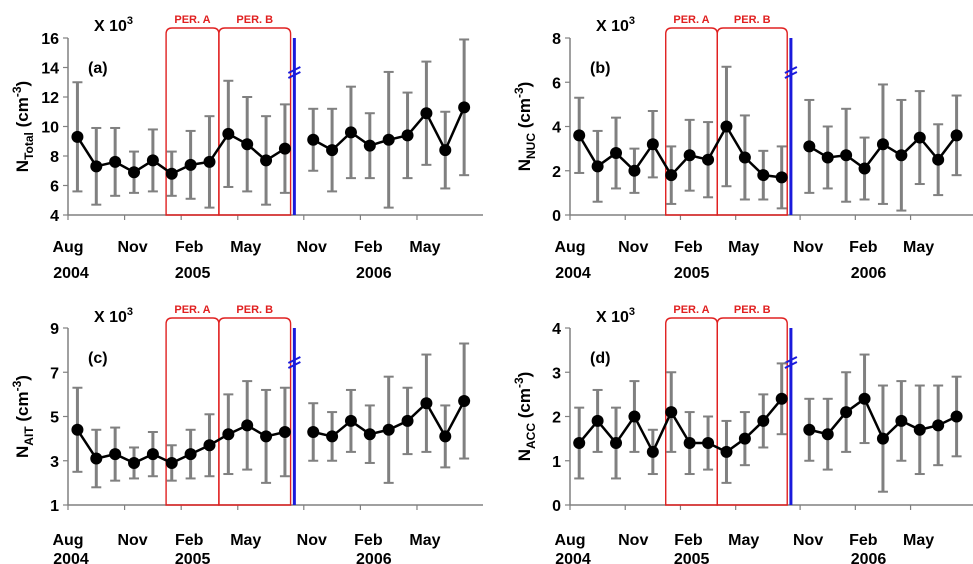 The width and height of the screenshot is (973, 564). What do you see at coordinates (54, 418) in the screenshot?
I see `y-tick-label: 5` at bounding box center [54, 418].